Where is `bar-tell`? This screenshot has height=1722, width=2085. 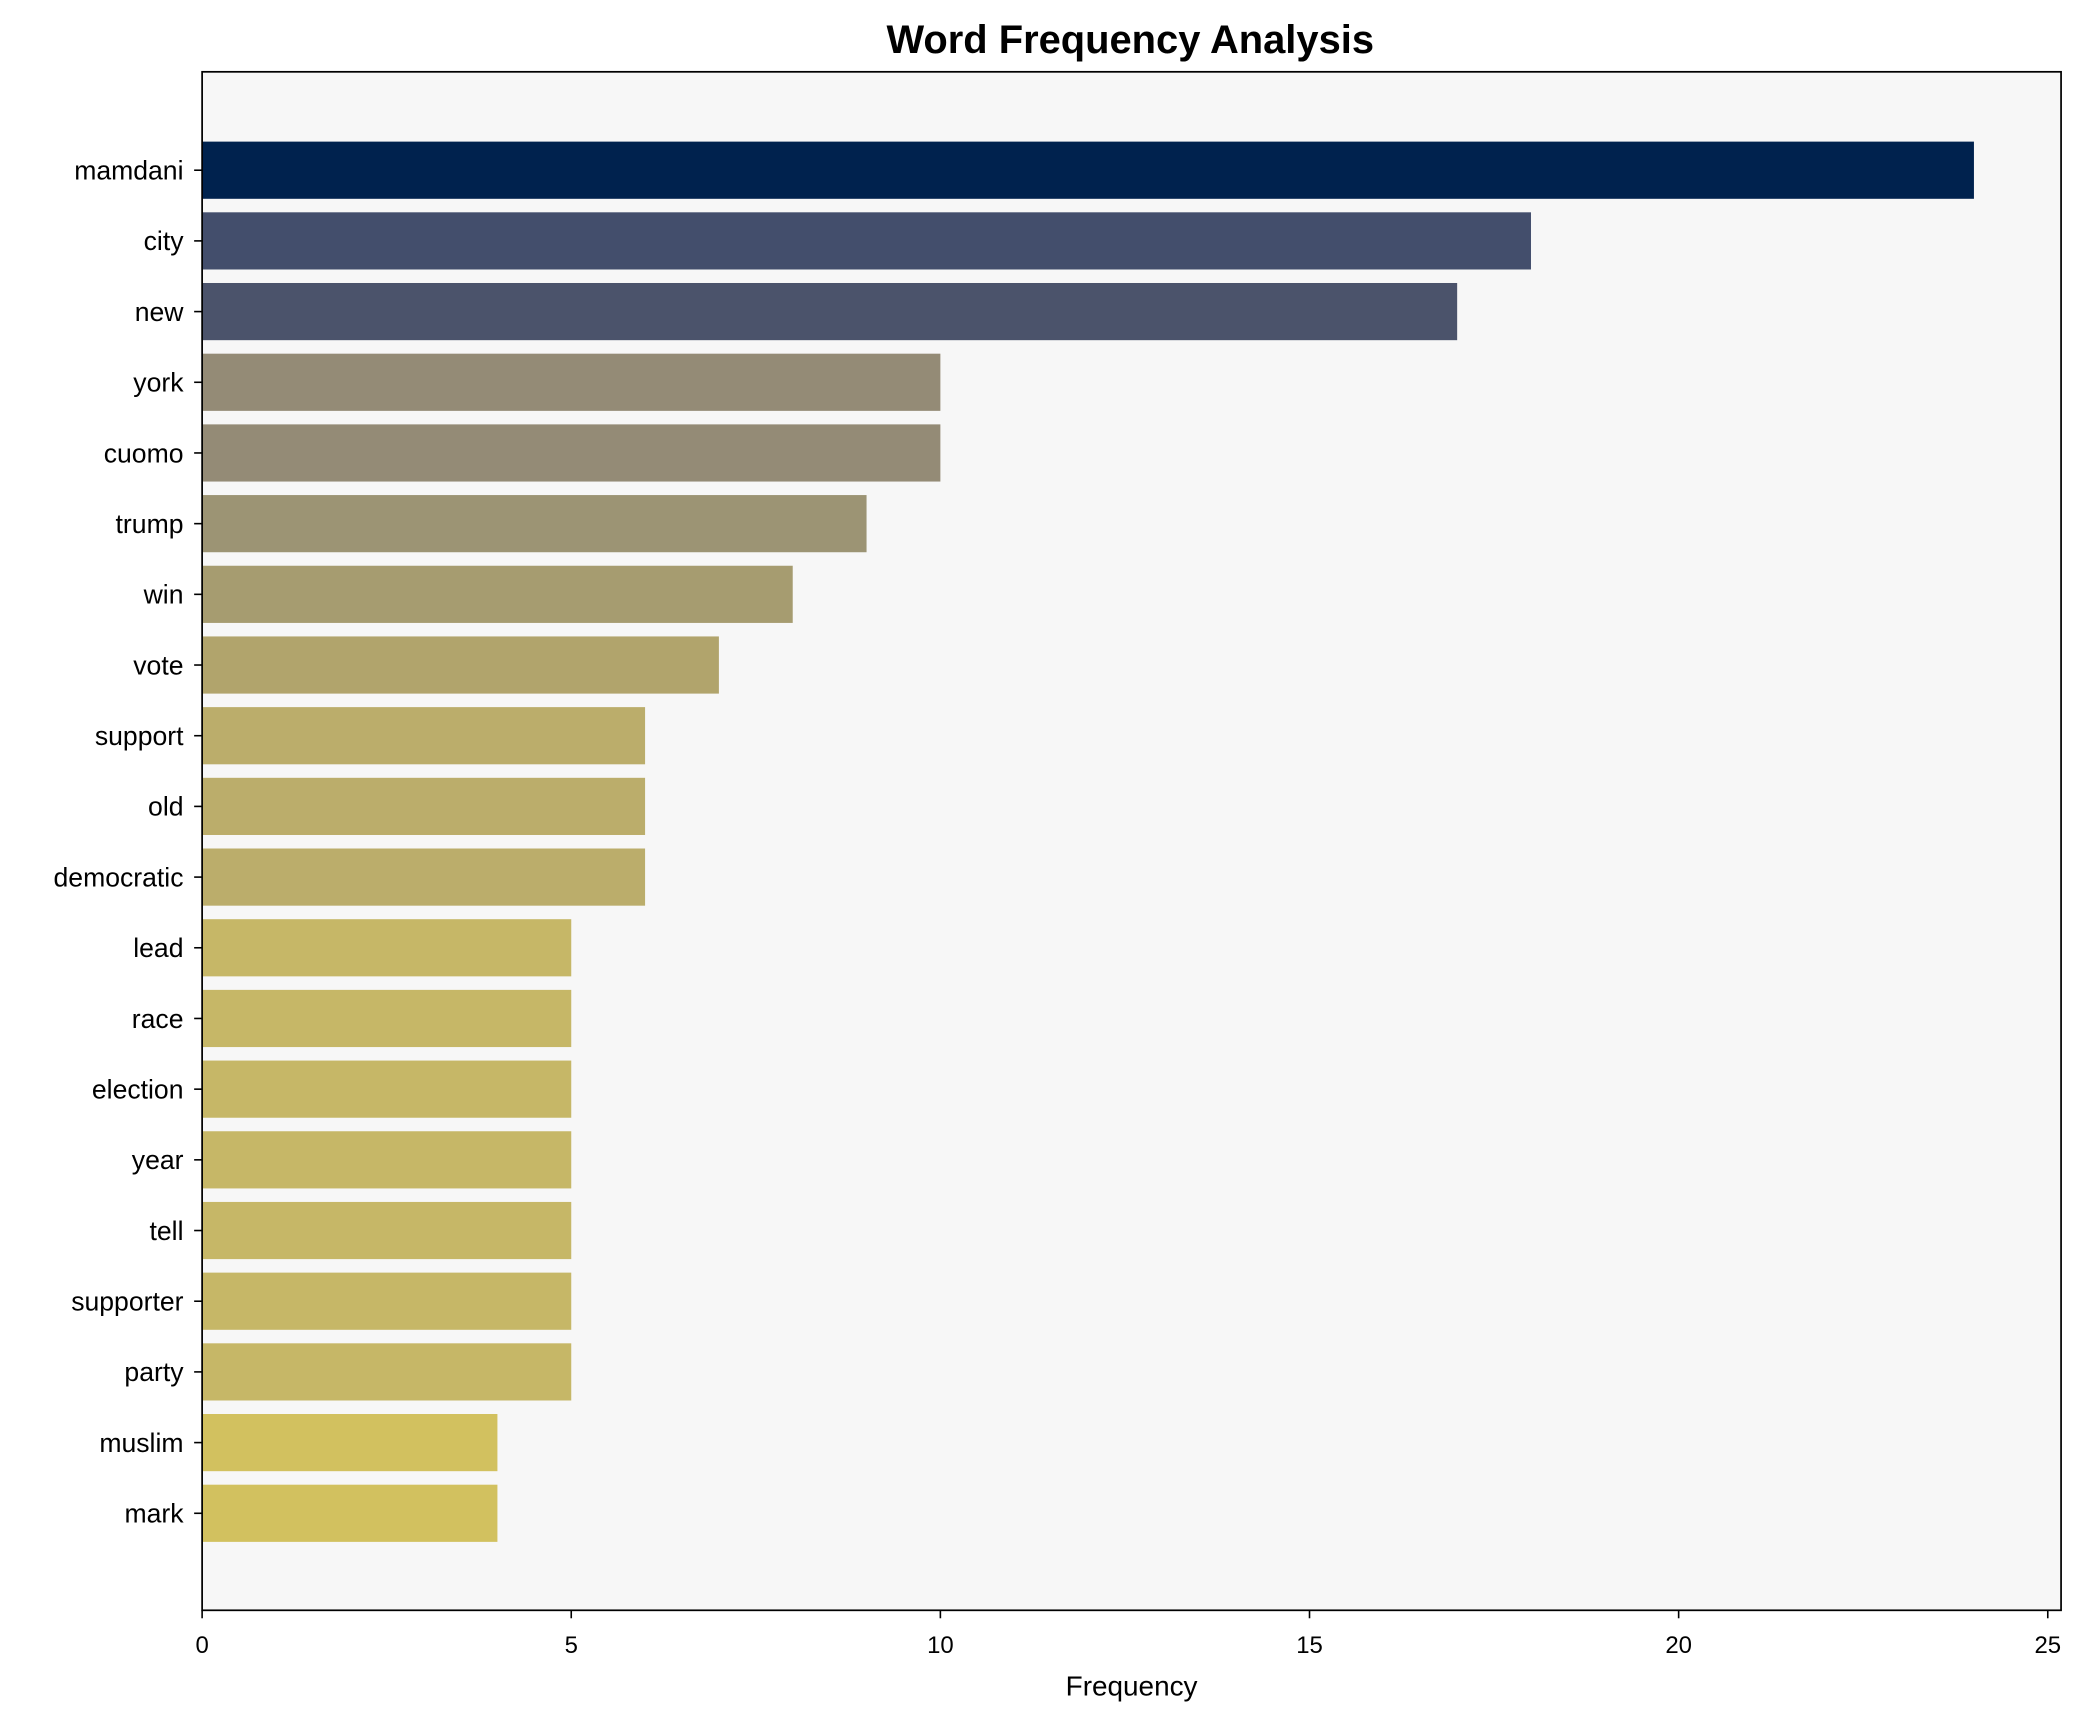
bar-tell is located at coordinates (387, 1230).